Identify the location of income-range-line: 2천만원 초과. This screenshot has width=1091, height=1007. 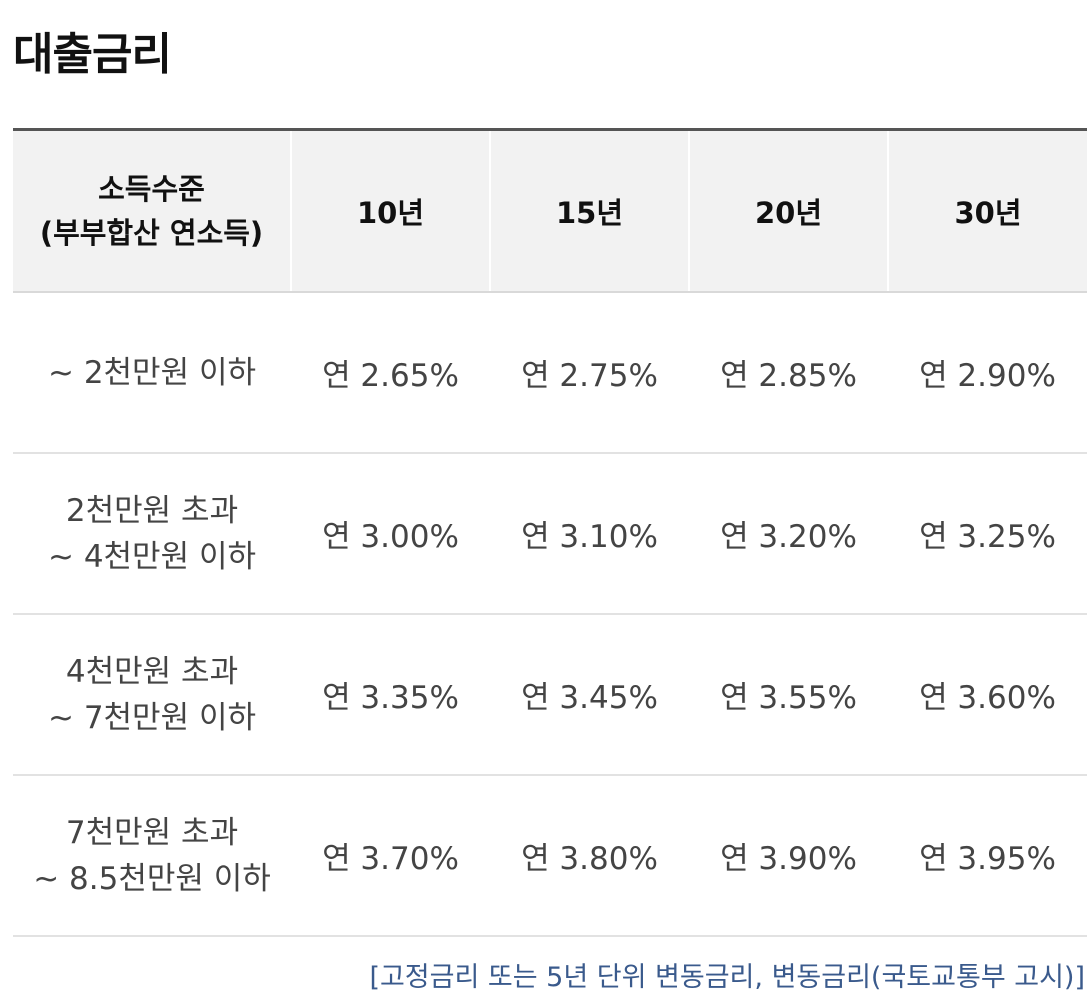
(152, 510).